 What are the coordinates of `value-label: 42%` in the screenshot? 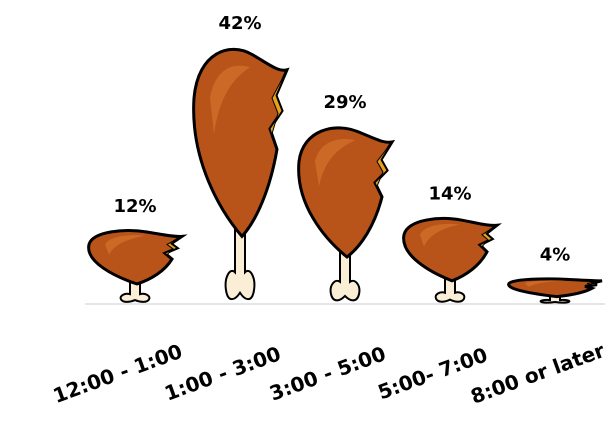 It's located at (239, 23).